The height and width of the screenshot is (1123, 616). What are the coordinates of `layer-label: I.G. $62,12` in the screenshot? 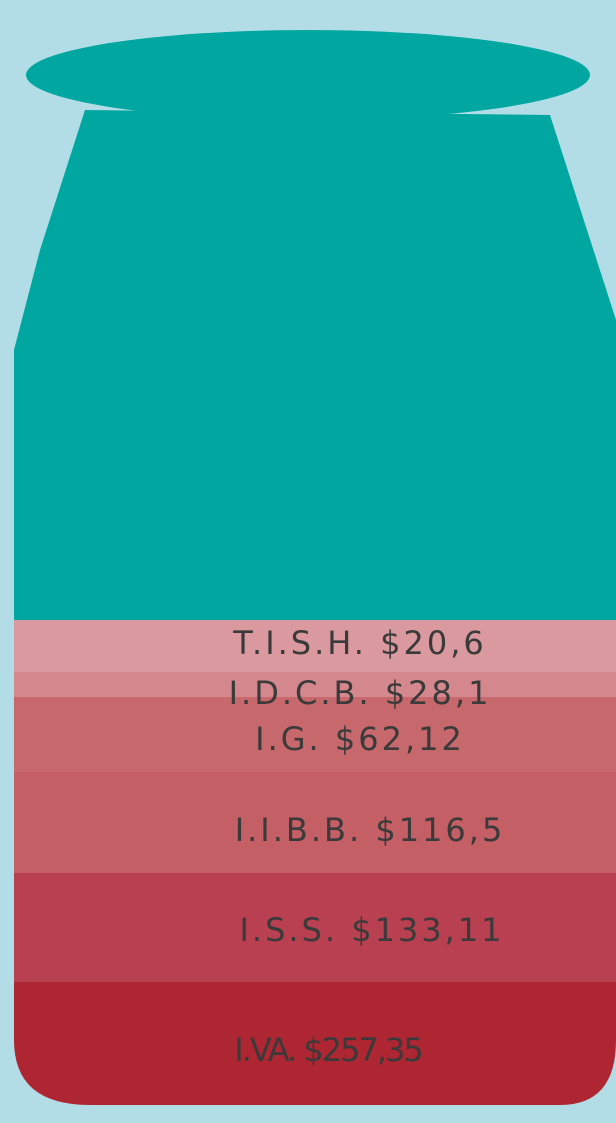 It's located at (360, 739).